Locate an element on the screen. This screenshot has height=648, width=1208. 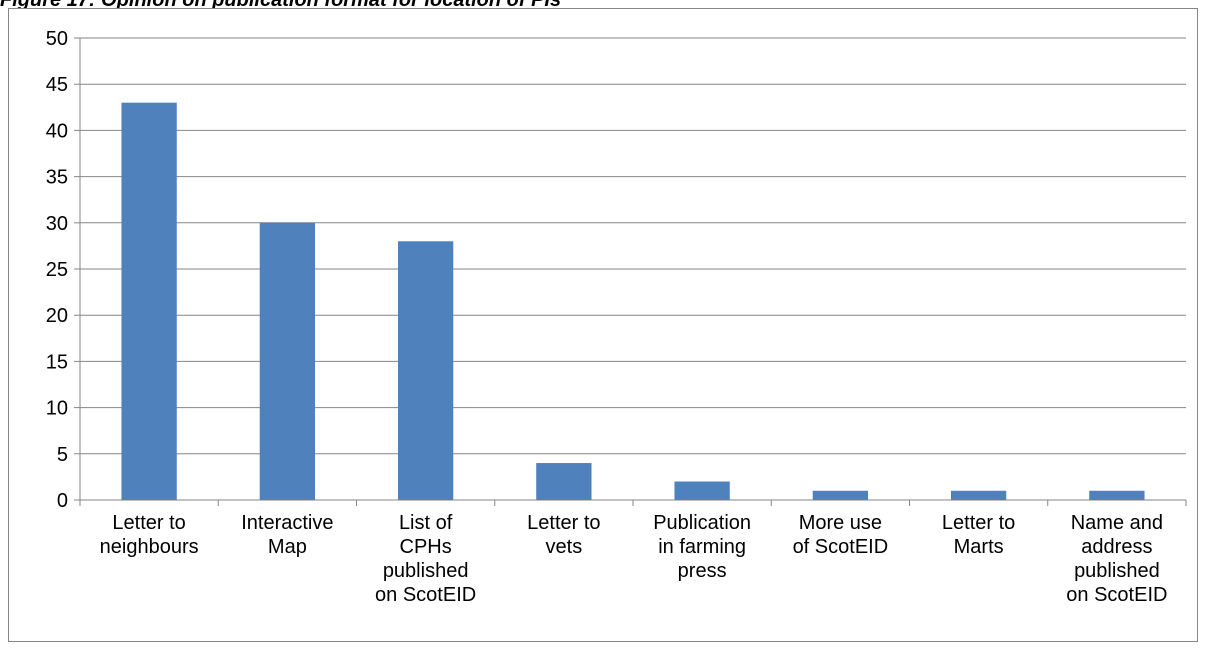
y-tick-label: 15 is located at coordinates (57, 362).